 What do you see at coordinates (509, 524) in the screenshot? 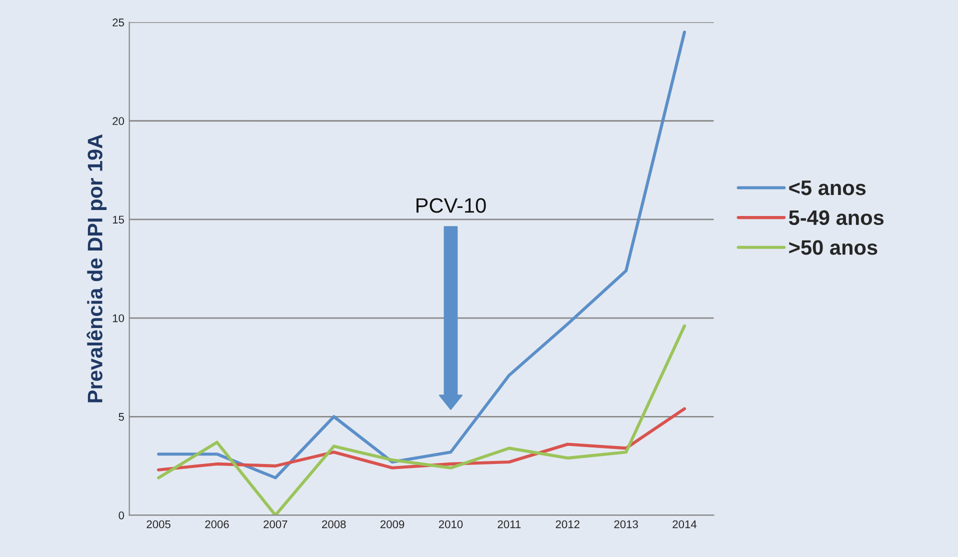
I see `x-tick-label: 2011` at bounding box center [509, 524].